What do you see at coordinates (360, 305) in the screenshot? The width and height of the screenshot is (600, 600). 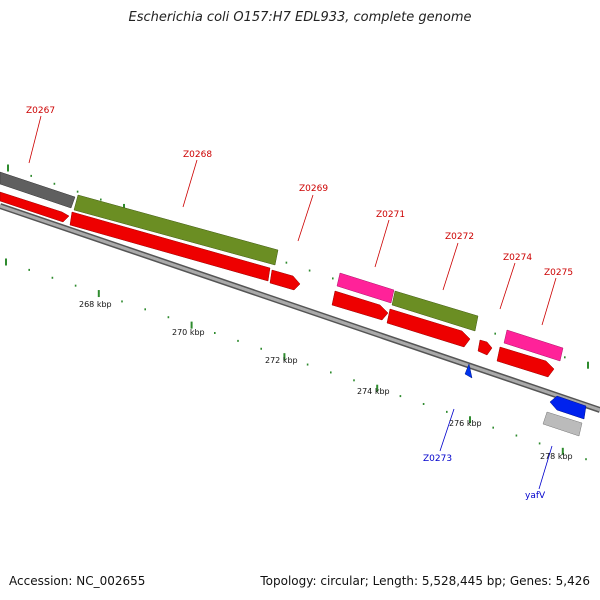 I see `gene-block-z0271` at bounding box center [360, 305].